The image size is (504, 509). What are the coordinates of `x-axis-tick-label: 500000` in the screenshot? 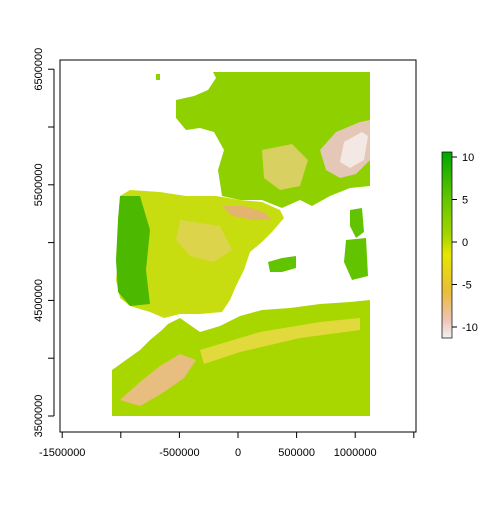 It's located at (296, 453).